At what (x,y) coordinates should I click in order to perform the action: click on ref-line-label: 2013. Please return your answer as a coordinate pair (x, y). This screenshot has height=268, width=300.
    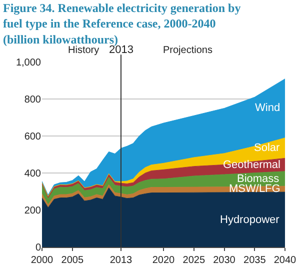
    Looking at the image, I should click on (121, 50).